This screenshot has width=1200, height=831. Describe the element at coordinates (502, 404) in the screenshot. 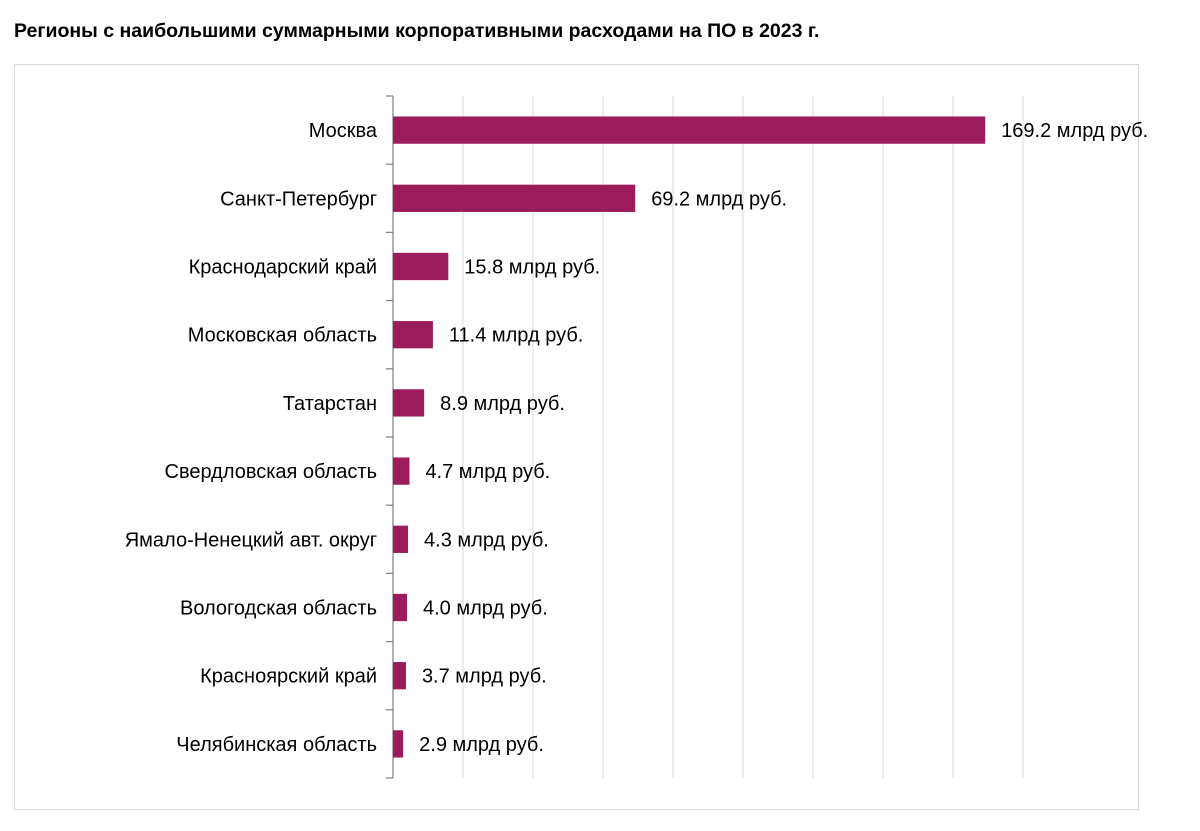

I see `data-label: 8.9 млрд руб.` at that location.